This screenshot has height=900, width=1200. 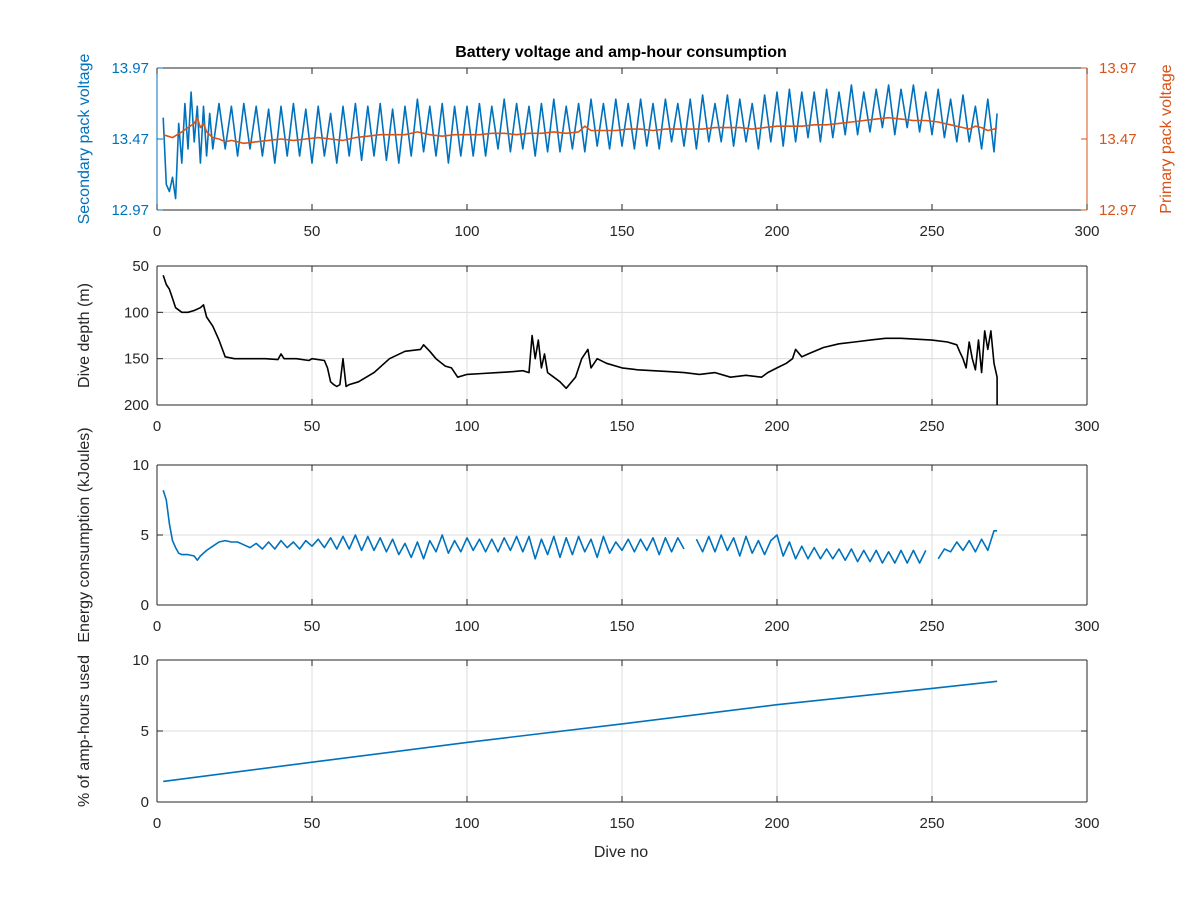 I want to click on y-tick-label: 50, so click(x=140, y=266).